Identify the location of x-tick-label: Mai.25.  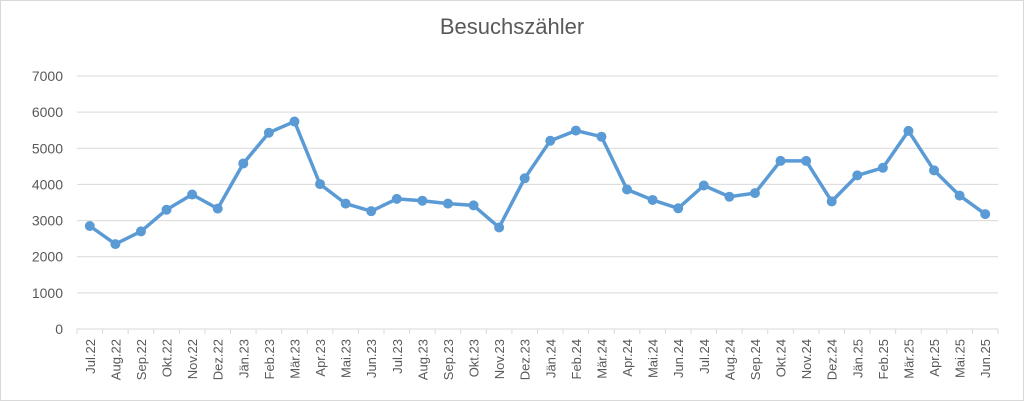
(960, 358).